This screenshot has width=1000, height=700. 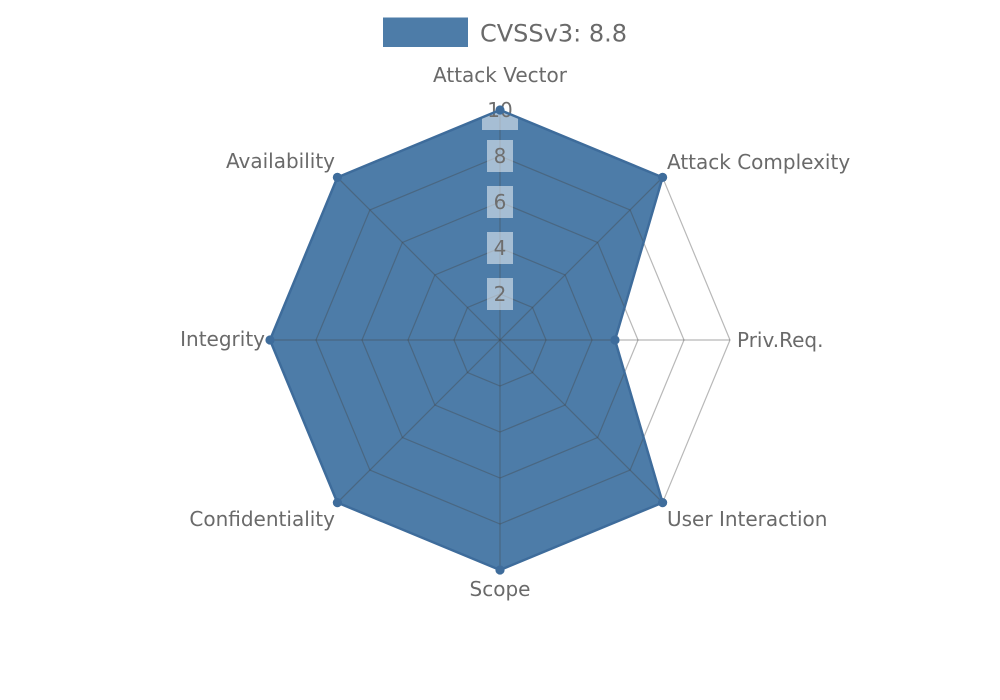 What do you see at coordinates (418, 421) in the screenshot?
I see `axis-spoke-confidentiality` at bounding box center [418, 421].